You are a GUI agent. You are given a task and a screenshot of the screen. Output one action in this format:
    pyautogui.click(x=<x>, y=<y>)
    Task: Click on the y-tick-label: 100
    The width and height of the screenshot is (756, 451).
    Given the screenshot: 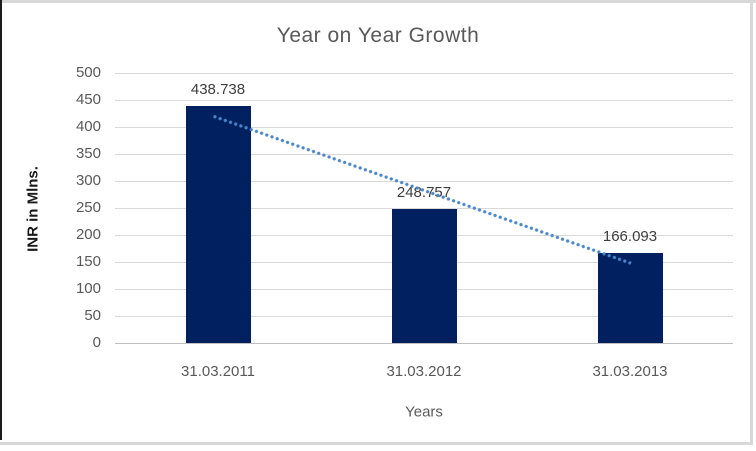 What is the action you would take?
    pyautogui.click(x=88, y=288)
    